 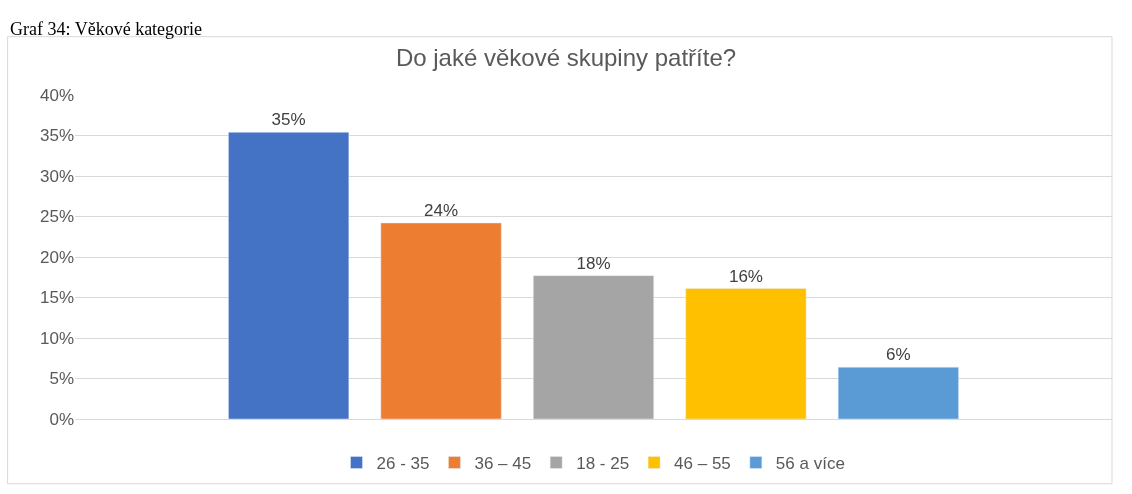 What do you see at coordinates (106, 29) in the screenshot?
I see `text: Graf 34: Věkové kategorie` at bounding box center [106, 29].